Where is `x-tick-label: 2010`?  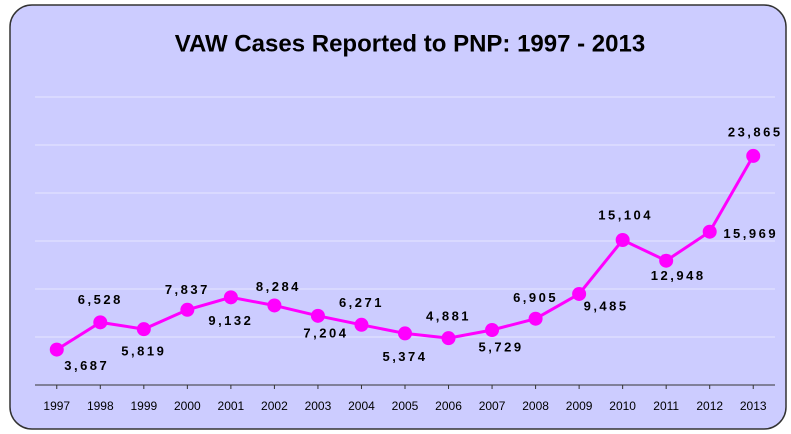 x-tick-label: 2010 is located at coordinates (622, 406).